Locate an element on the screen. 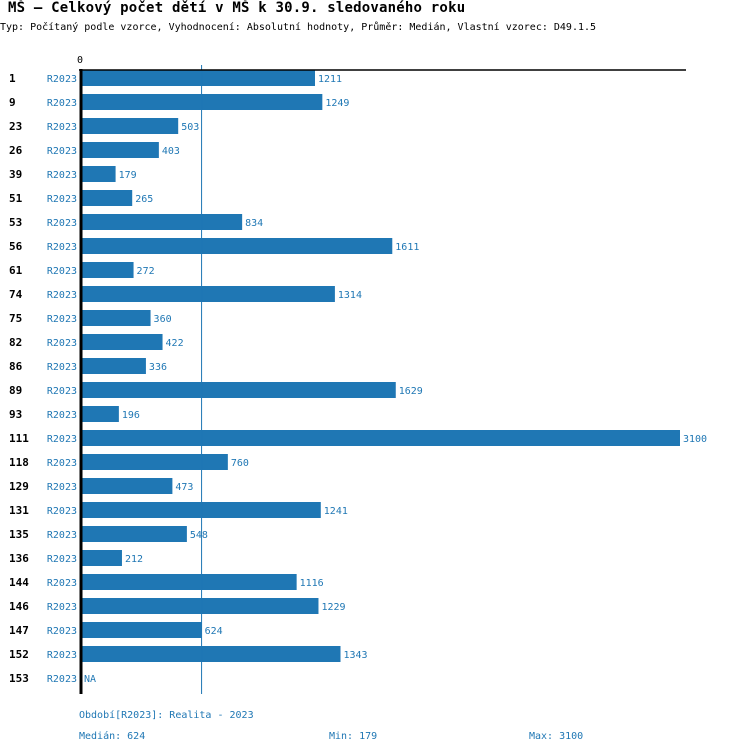  value-label: 1211 is located at coordinates (330, 79).